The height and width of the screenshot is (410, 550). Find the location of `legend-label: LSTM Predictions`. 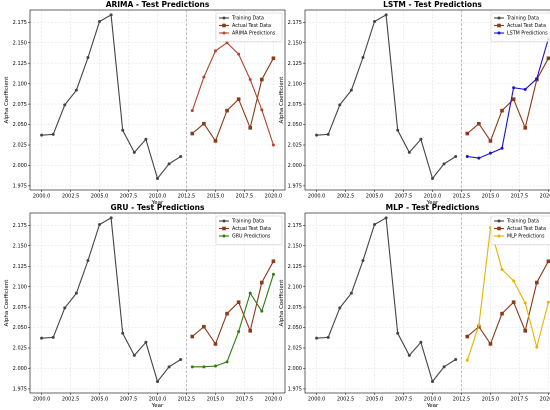

legend-label: LSTM Predictions is located at coordinates (527, 34).